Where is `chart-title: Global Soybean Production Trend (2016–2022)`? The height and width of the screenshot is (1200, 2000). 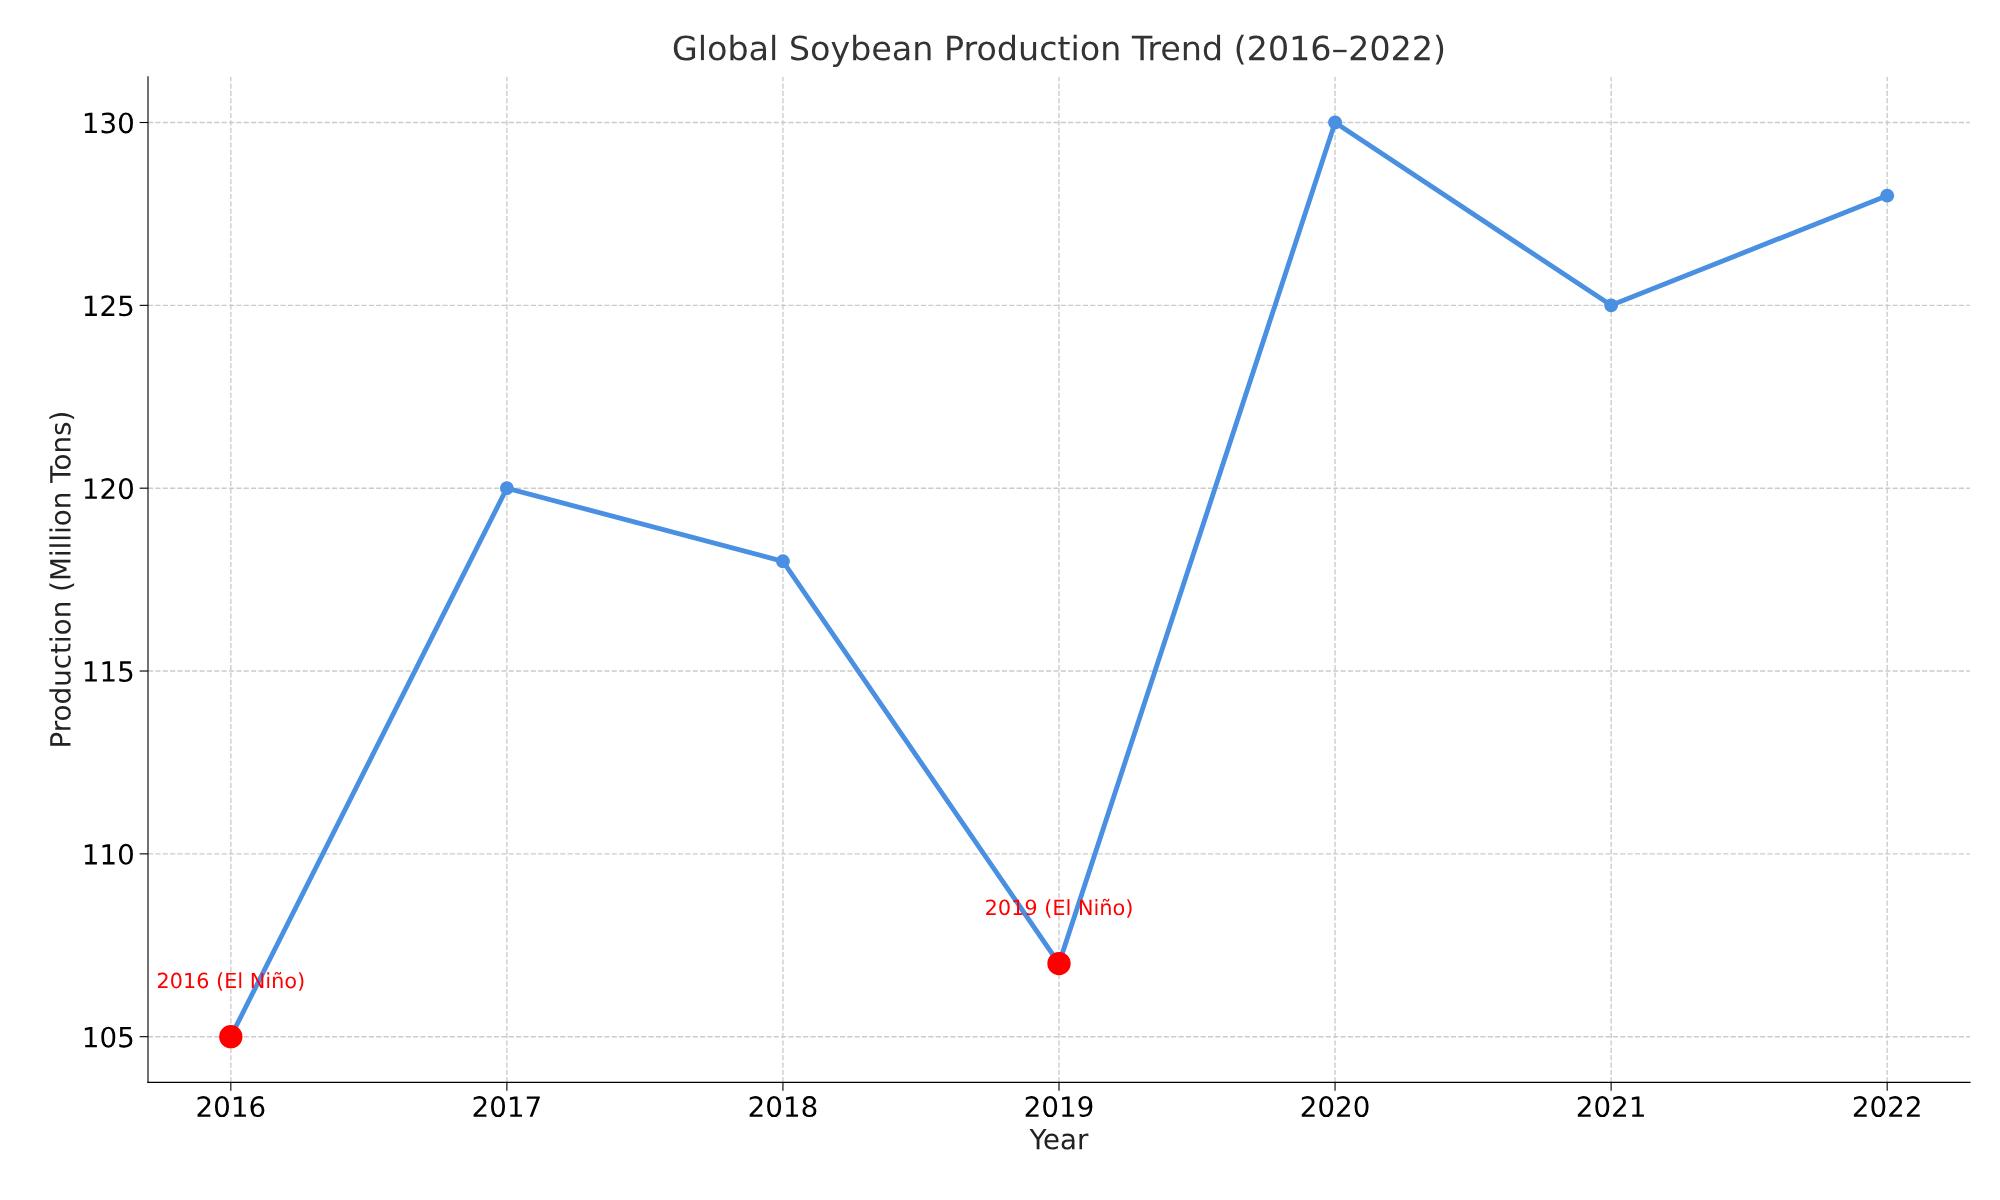
chart-title: Global Soybean Production Trend (2016–2022) is located at coordinates (1058, 51).